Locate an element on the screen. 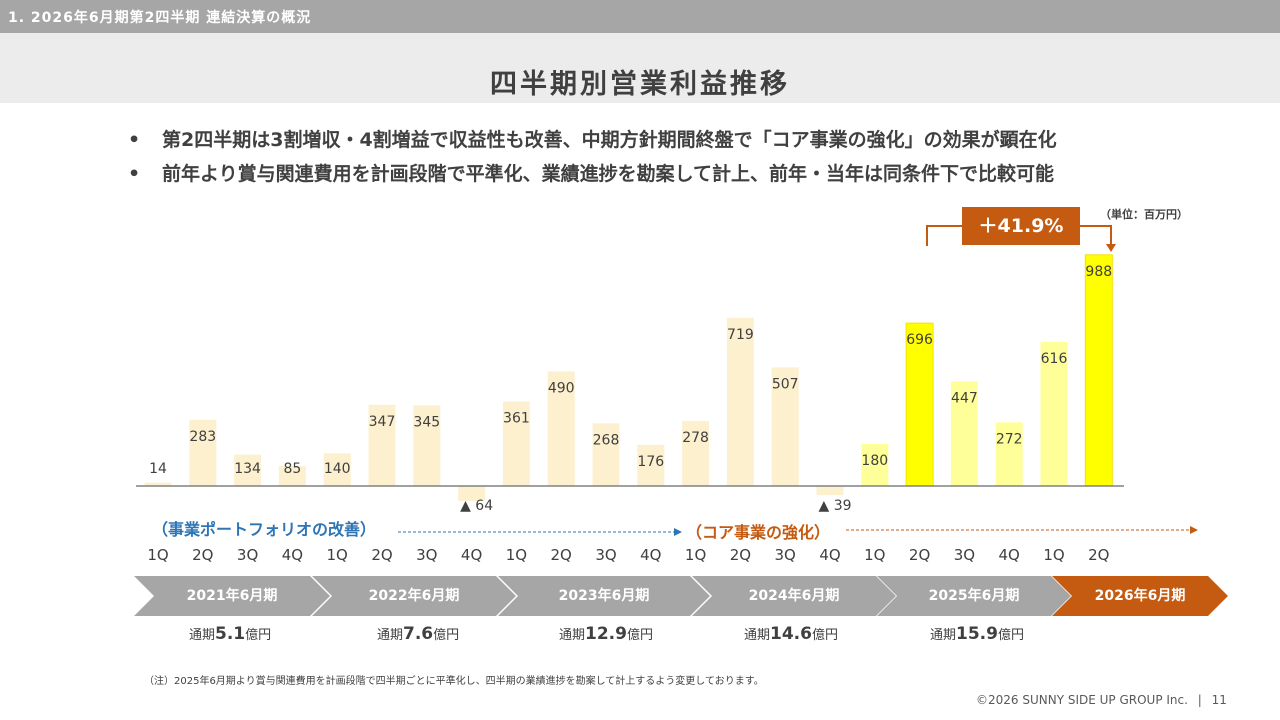 The image size is (1280, 720). phase-label-portfolio: （事業ポートフォリオの改善） is located at coordinates (264, 529).